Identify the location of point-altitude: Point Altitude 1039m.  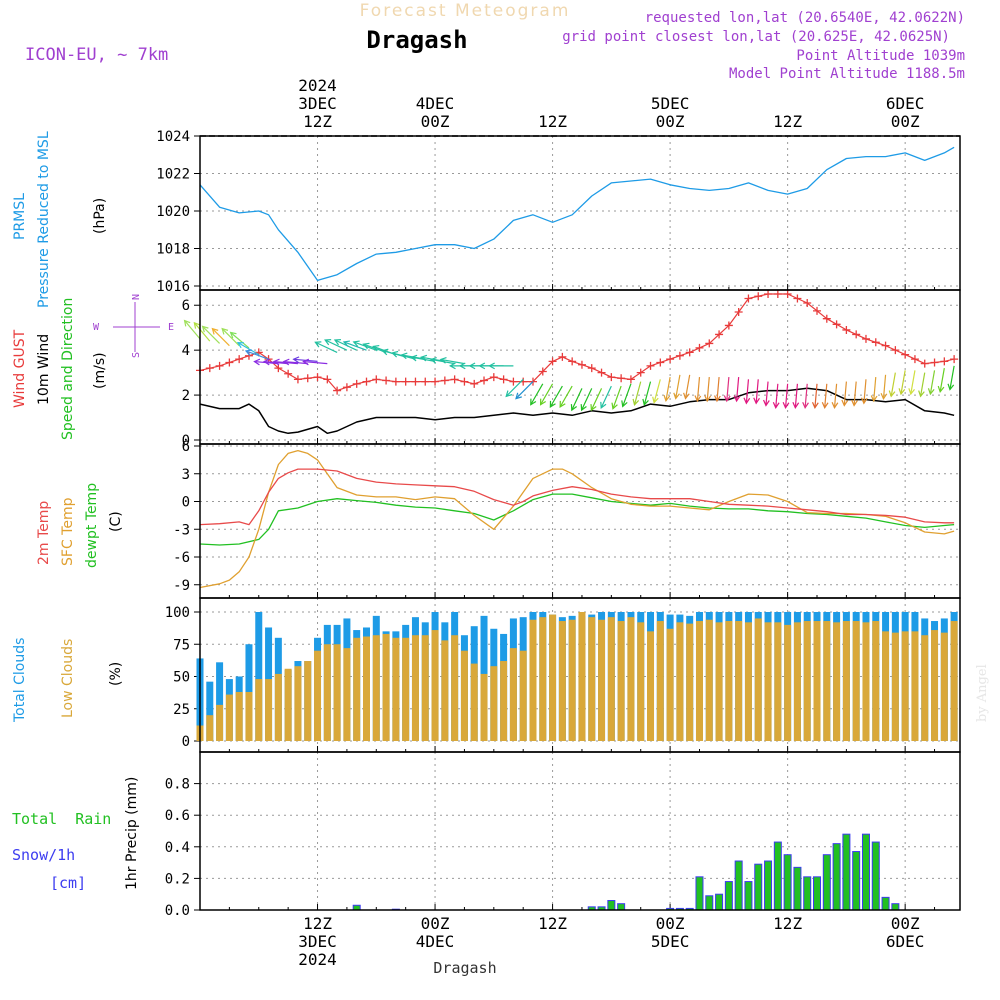
(880, 56).